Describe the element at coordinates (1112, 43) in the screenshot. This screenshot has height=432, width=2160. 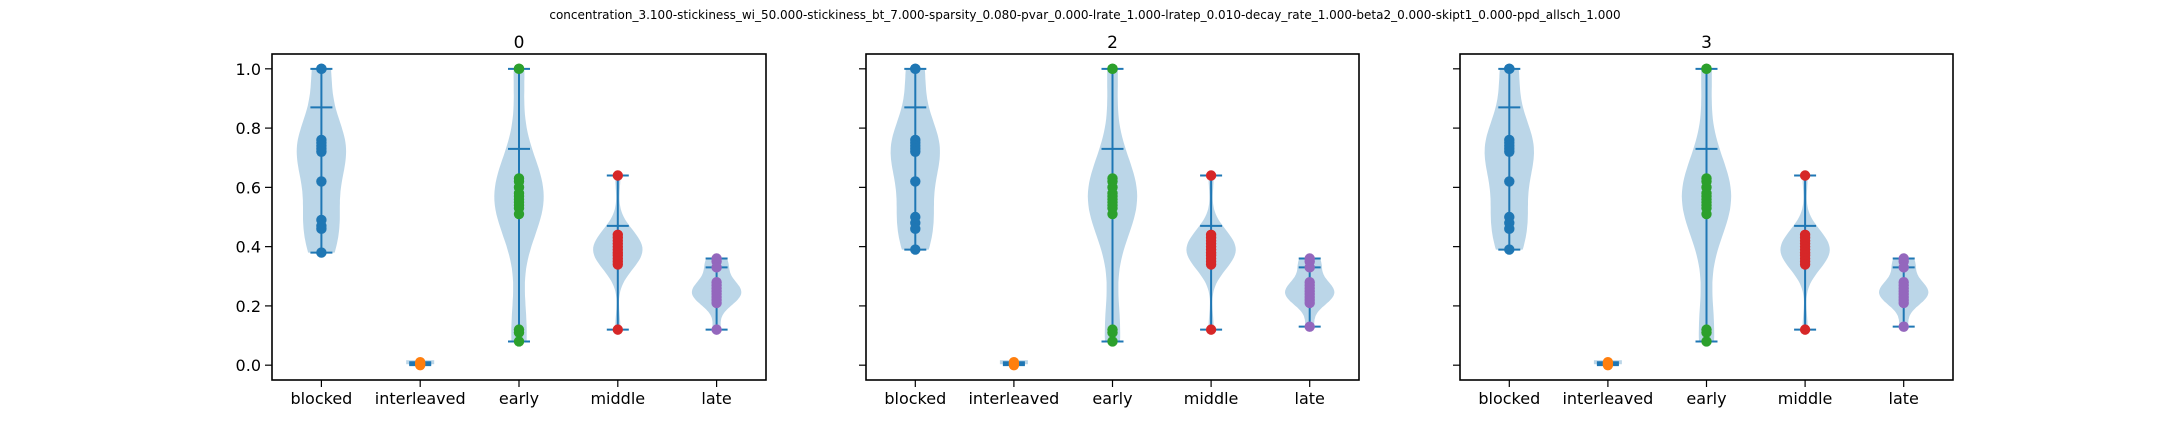
I see `panel-title: 2` at that location.